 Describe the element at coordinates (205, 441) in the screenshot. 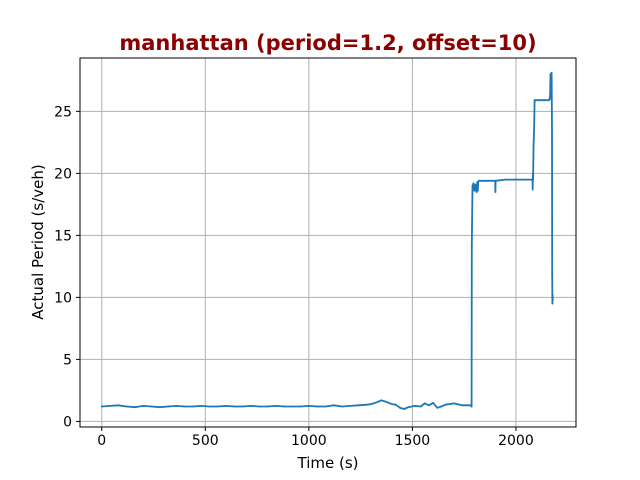

I see `x-tick-label: 500` at that location.